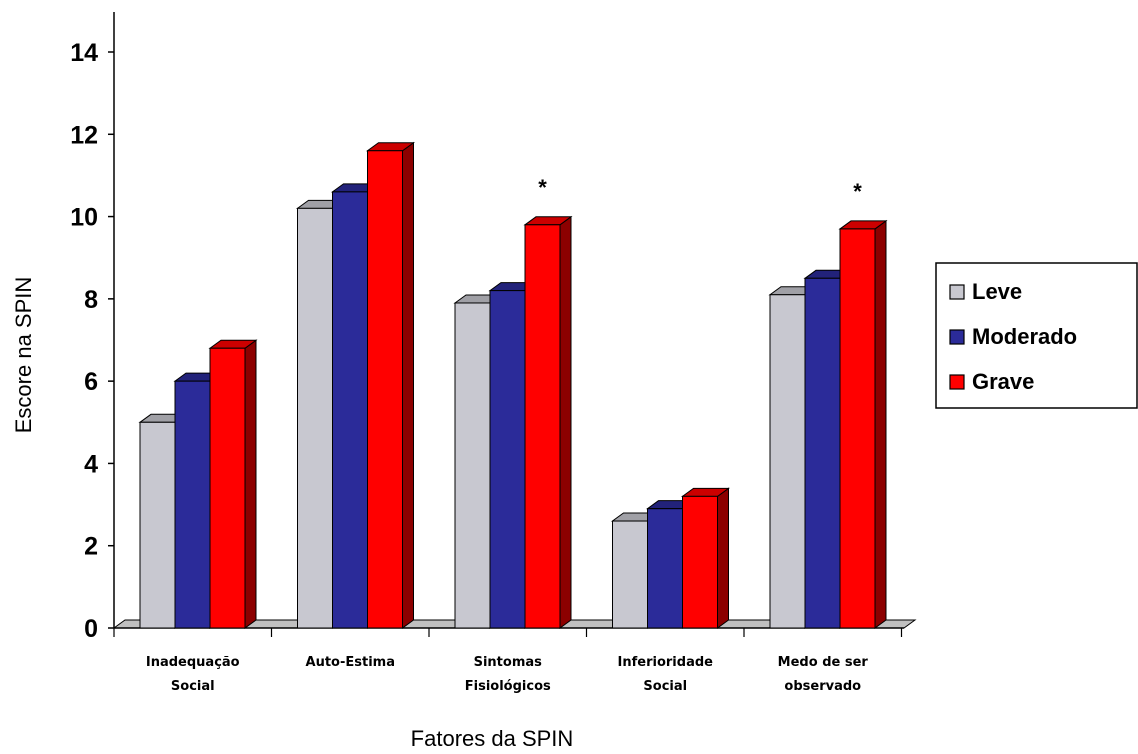 The image size is (1138, 754). Describe the element at coordinates (91, 629) in the screenshot. I see `y-tick-label: 0` at that location.